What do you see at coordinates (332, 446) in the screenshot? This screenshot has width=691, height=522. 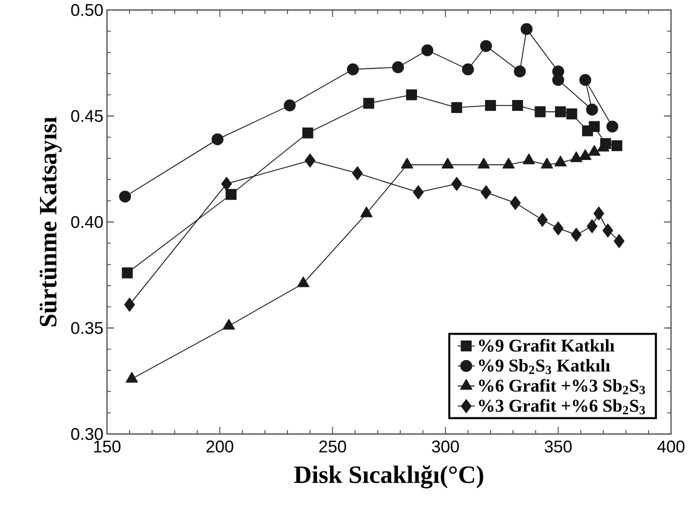 I see `x-tick-label: 250` at bounding box center [332, 446].